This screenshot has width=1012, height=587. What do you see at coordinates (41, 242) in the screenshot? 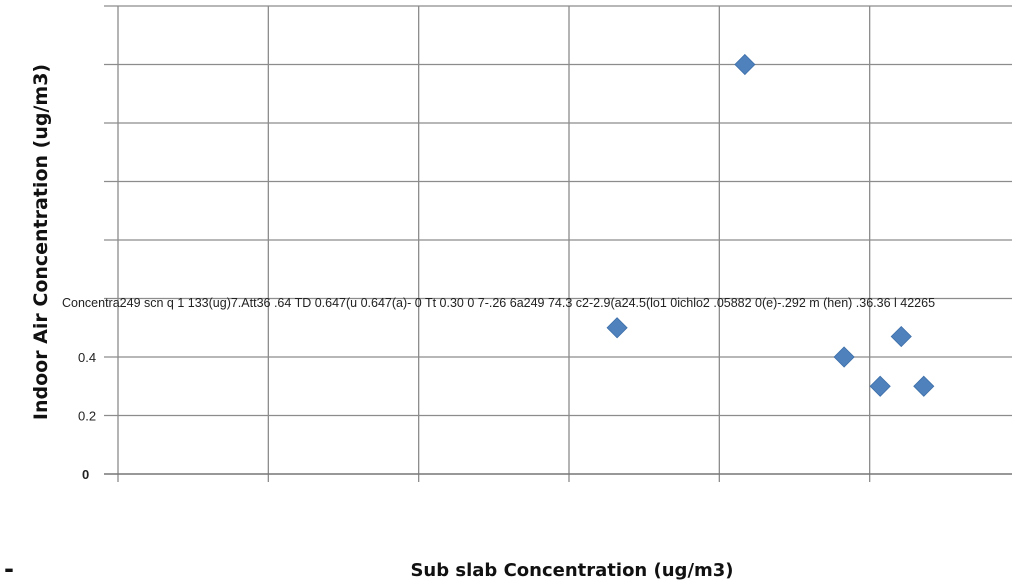
I see `y-axis-label: Indoor Air Concentration (ug/m3)` at bounding box center [41, 242].